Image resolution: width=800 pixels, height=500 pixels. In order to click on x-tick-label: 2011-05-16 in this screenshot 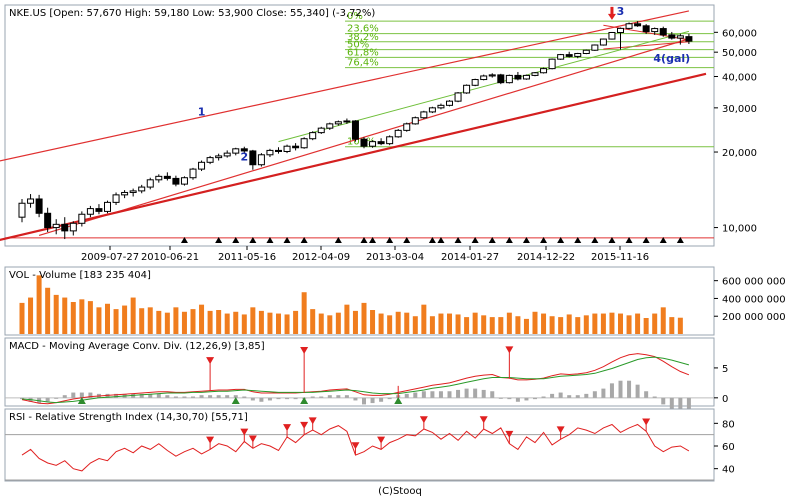, I will do `click(247, 257)`.